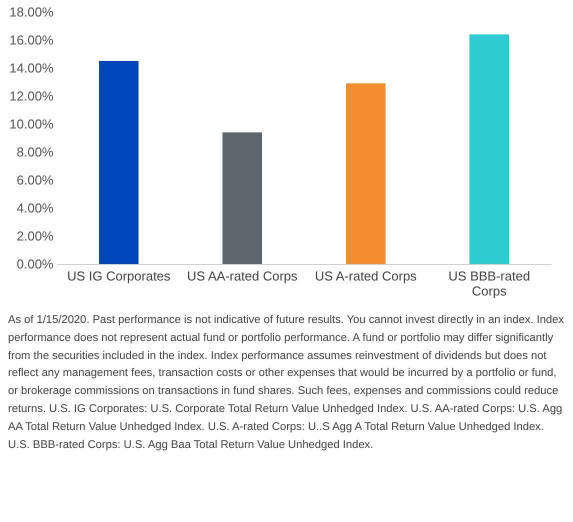 The width and height of the screenshot is (573, 522). What do you see at coordinates (31, 96) in the screenshot?
I see `y-tick-label: 12.00%` at bounding box center [31, 96].